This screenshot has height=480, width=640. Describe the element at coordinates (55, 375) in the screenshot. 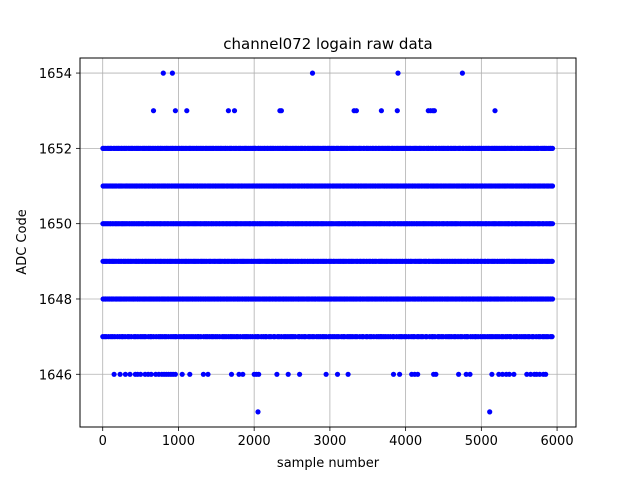

I see `y-tick-label: 1646` at that location.